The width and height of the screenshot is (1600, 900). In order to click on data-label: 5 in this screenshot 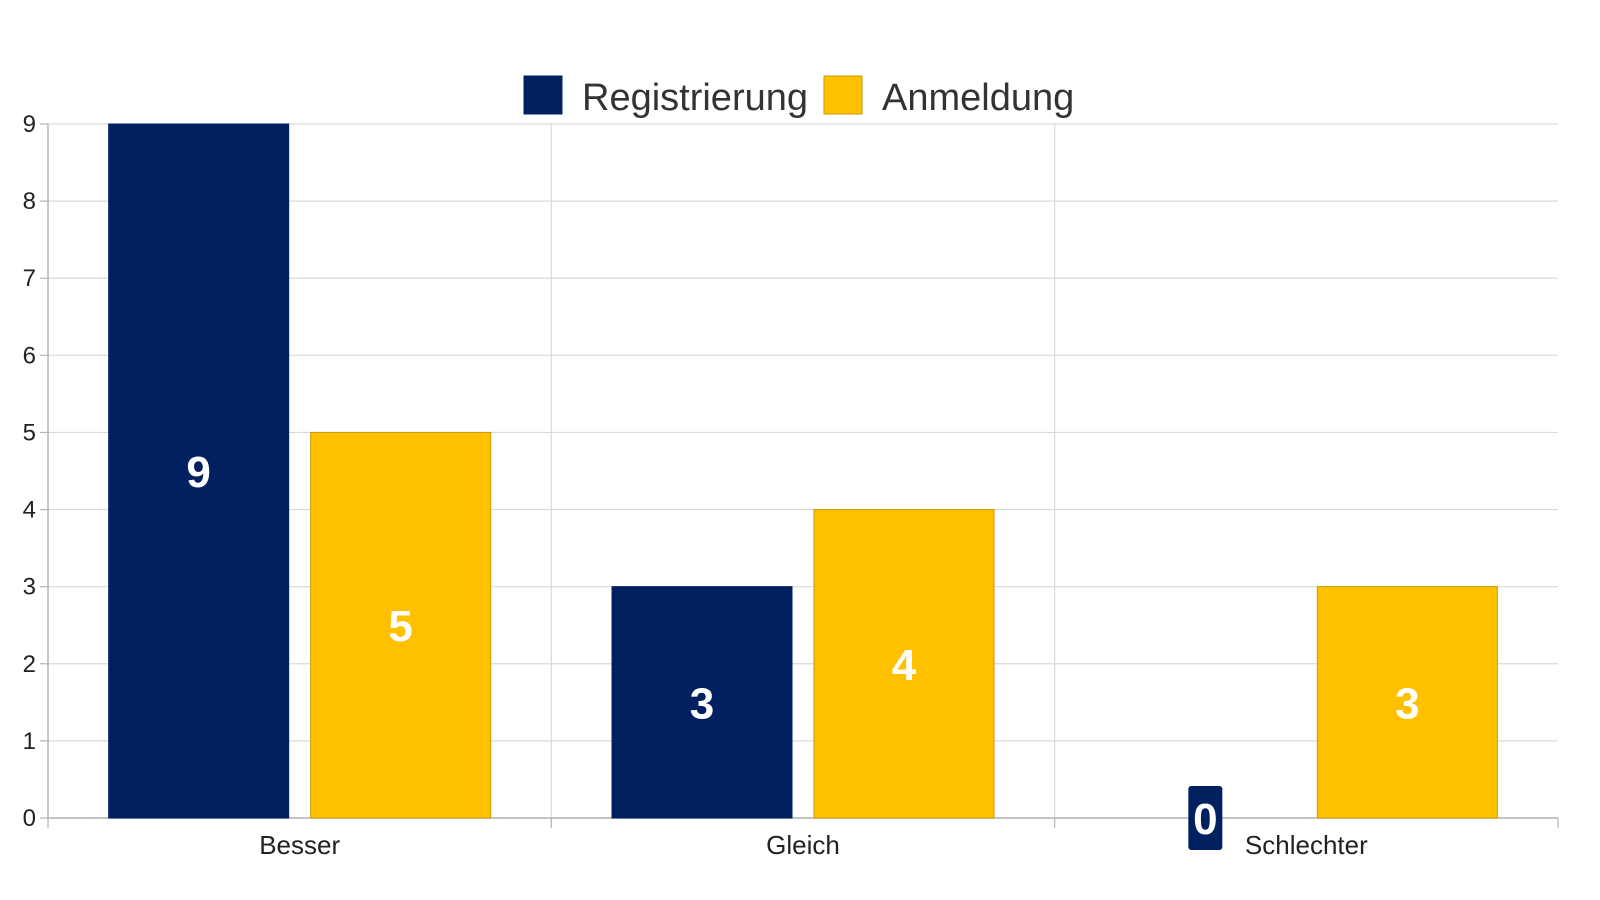, I will do `click(400, 626)`.